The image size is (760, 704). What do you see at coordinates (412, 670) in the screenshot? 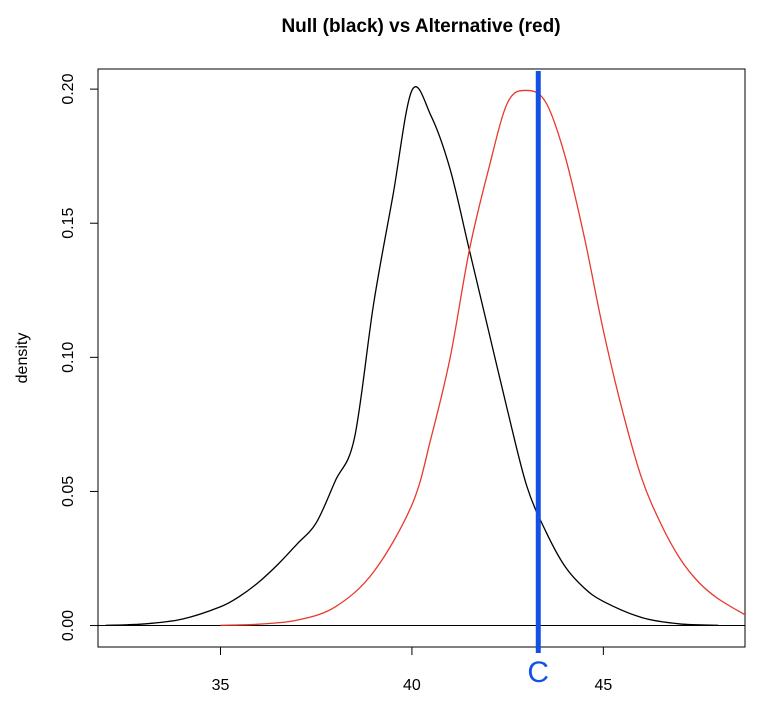
I see `x-axis: 35 40 45` at bounding box center [412, 670].